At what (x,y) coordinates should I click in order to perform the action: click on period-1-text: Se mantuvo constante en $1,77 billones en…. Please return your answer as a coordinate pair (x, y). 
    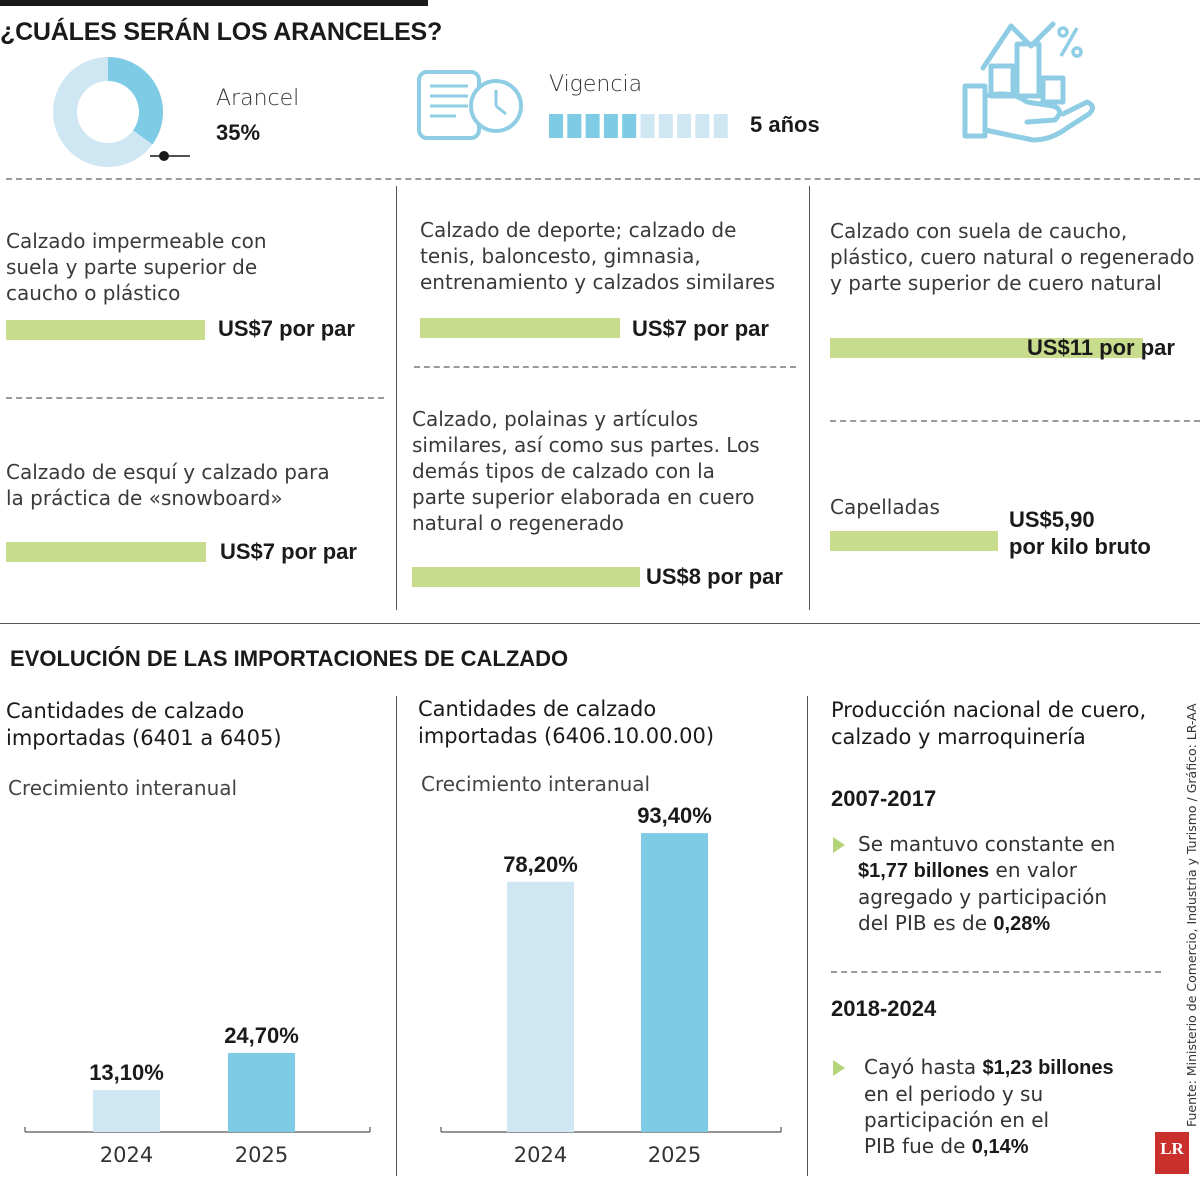
    Looking at the image, I should click on (986, 884).